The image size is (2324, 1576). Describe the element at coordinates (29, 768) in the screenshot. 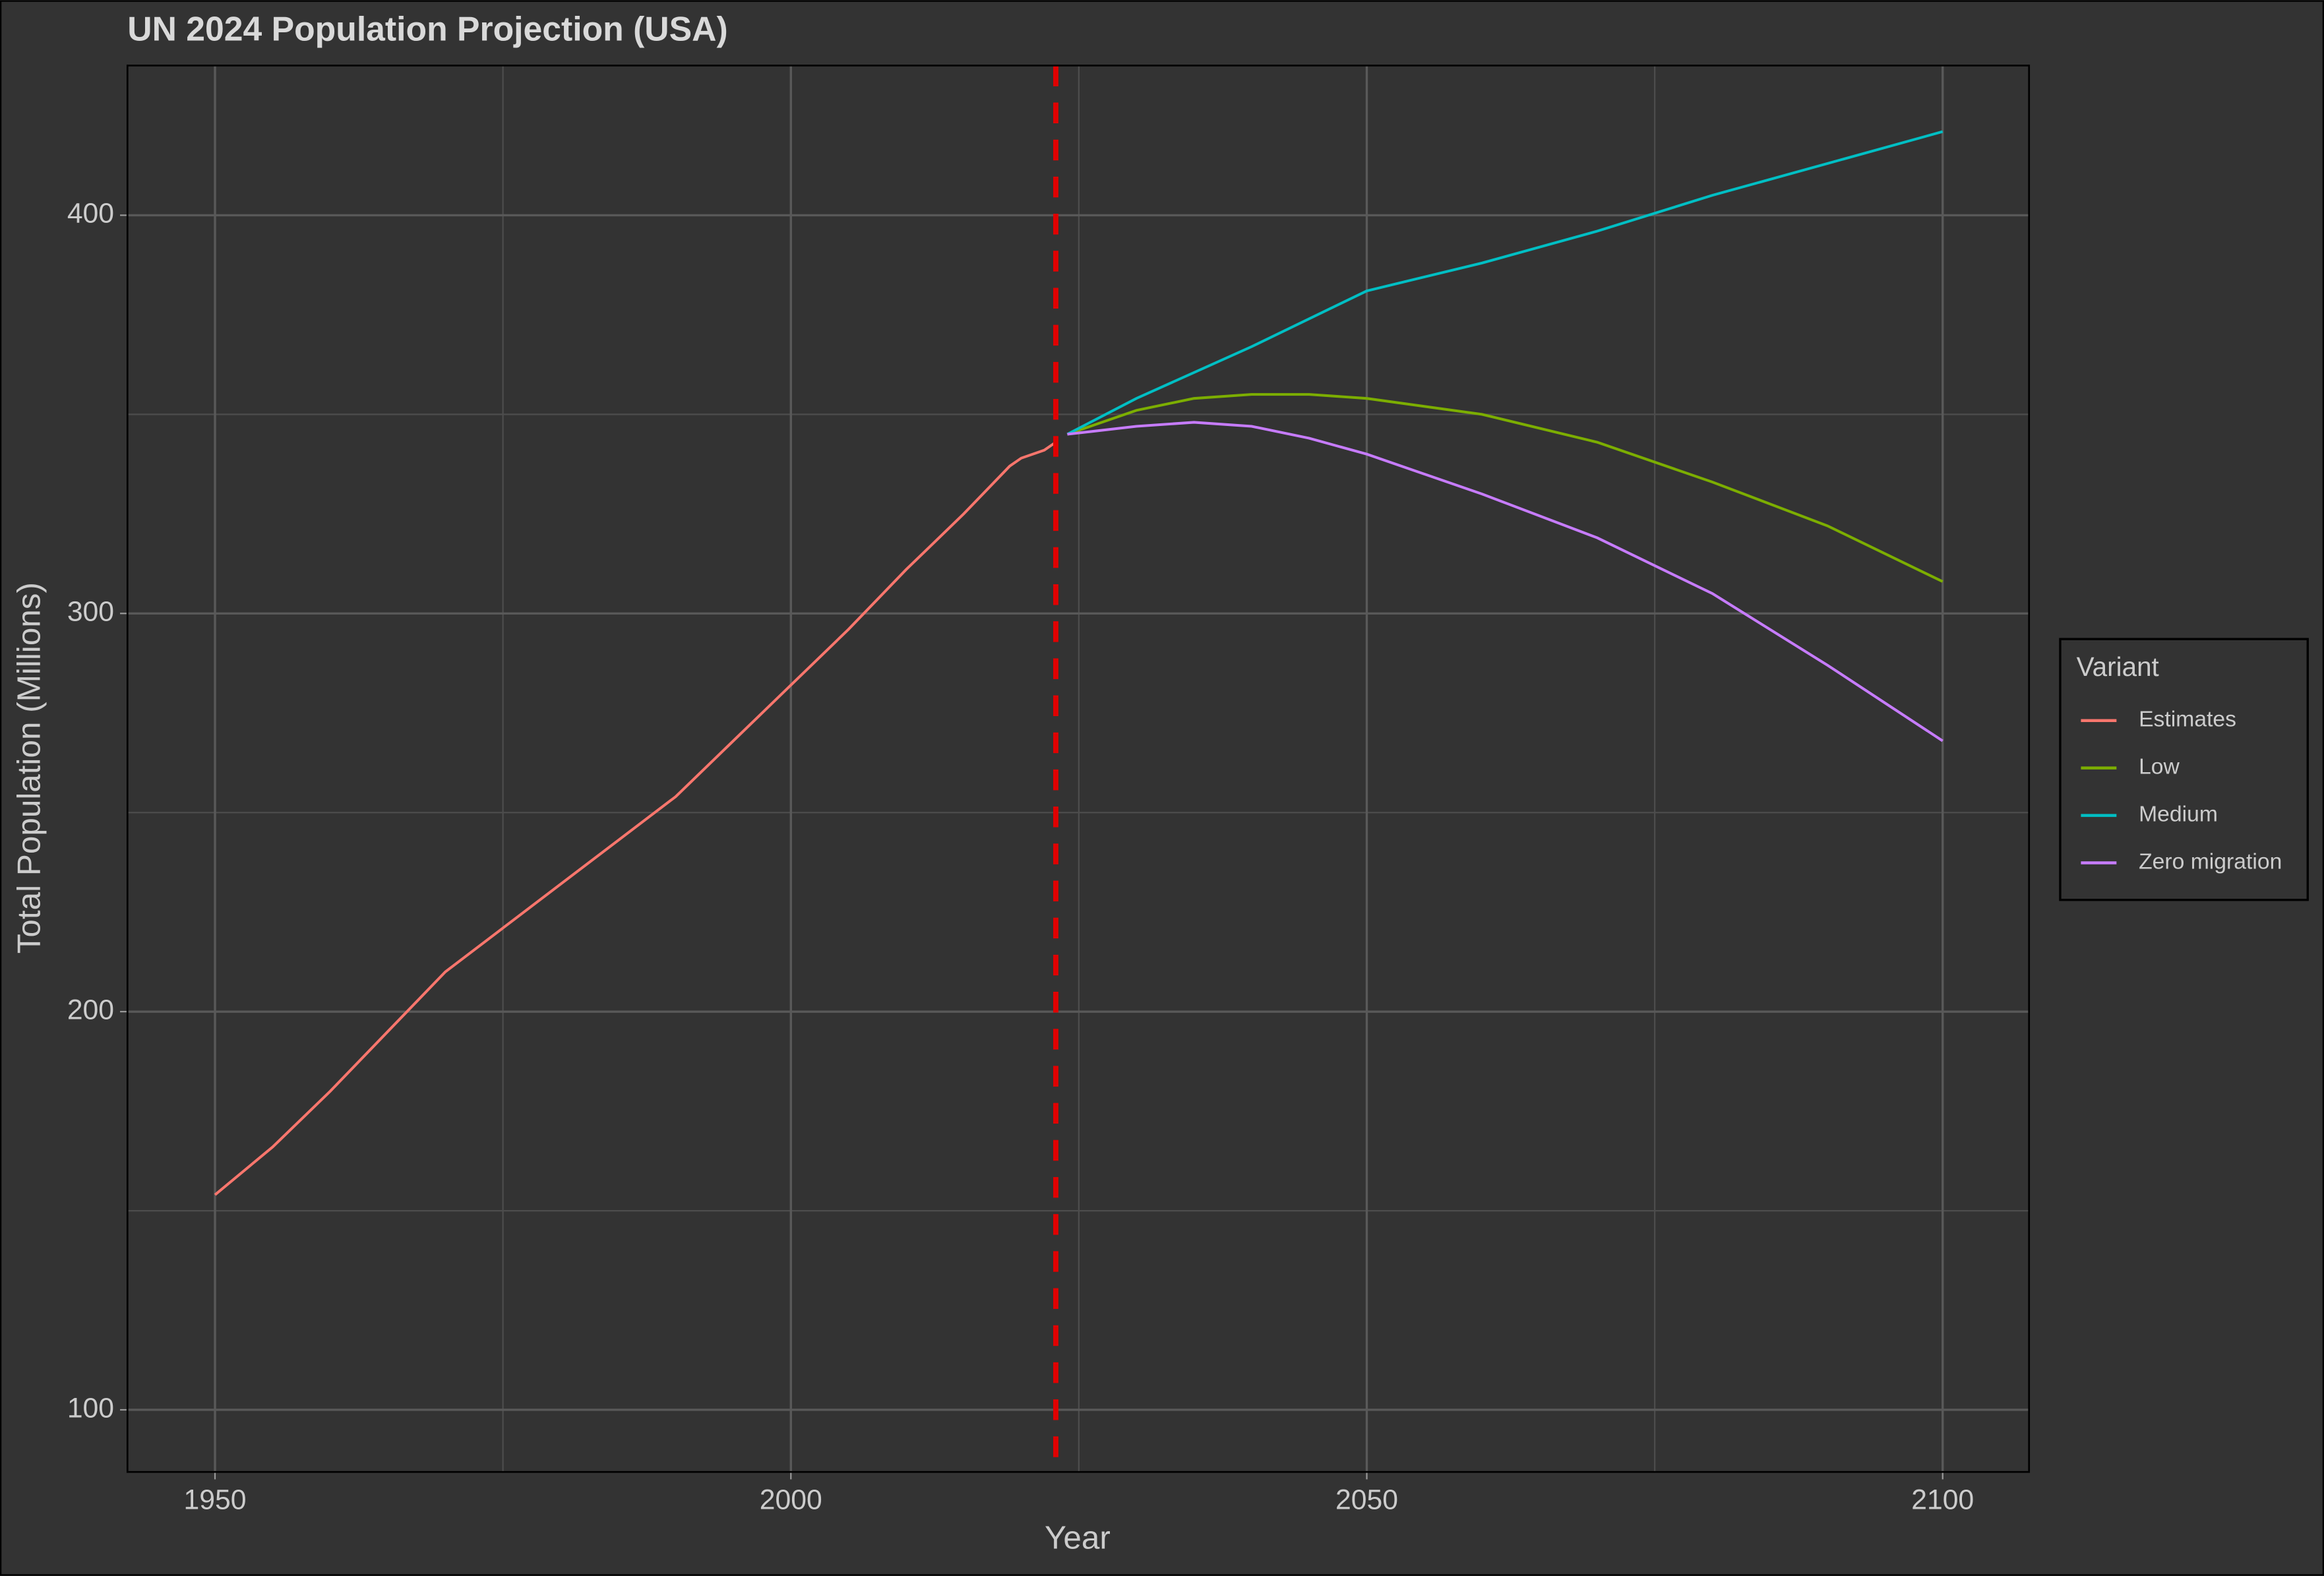

I see `y-axis-label: Total Population (Millions)` at that location.